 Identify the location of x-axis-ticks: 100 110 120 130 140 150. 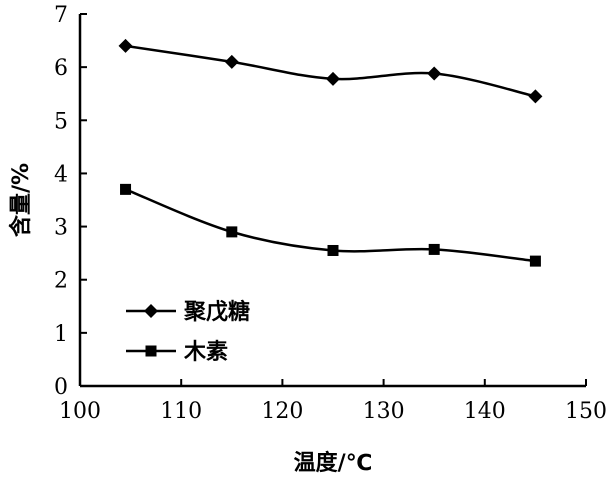
(333, 401).